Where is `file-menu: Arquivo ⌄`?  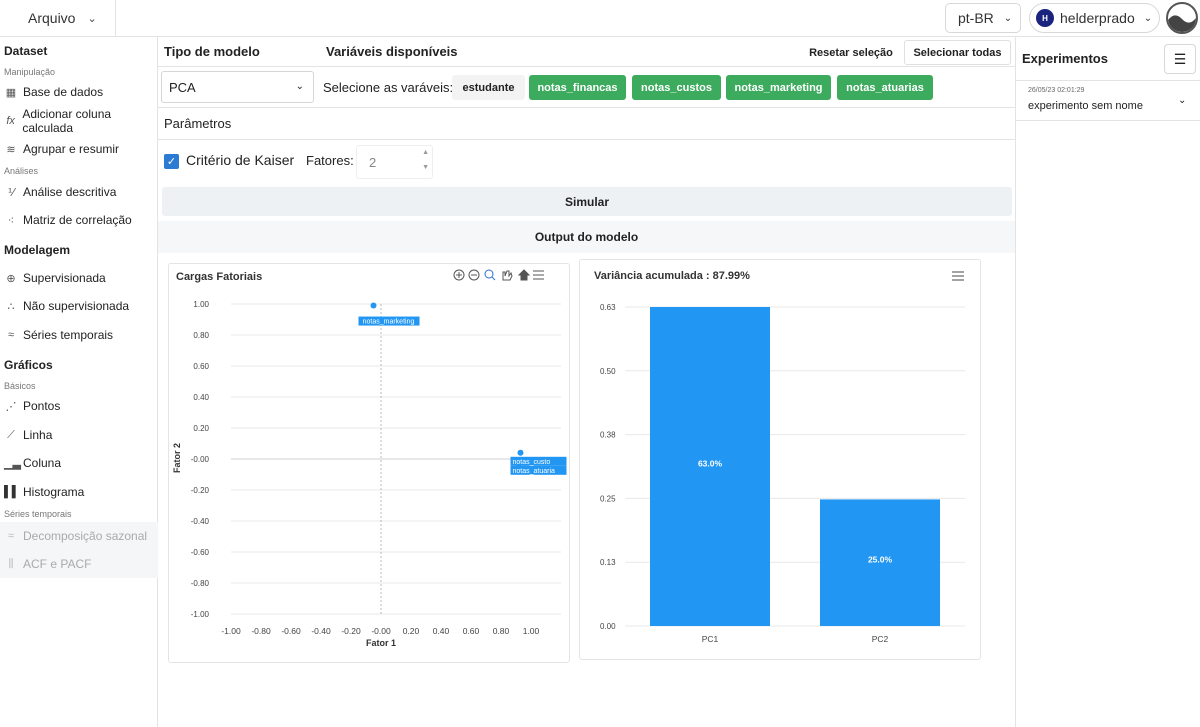
file-menu: Arquivo ⌄ is located at coordinates (58, 18).